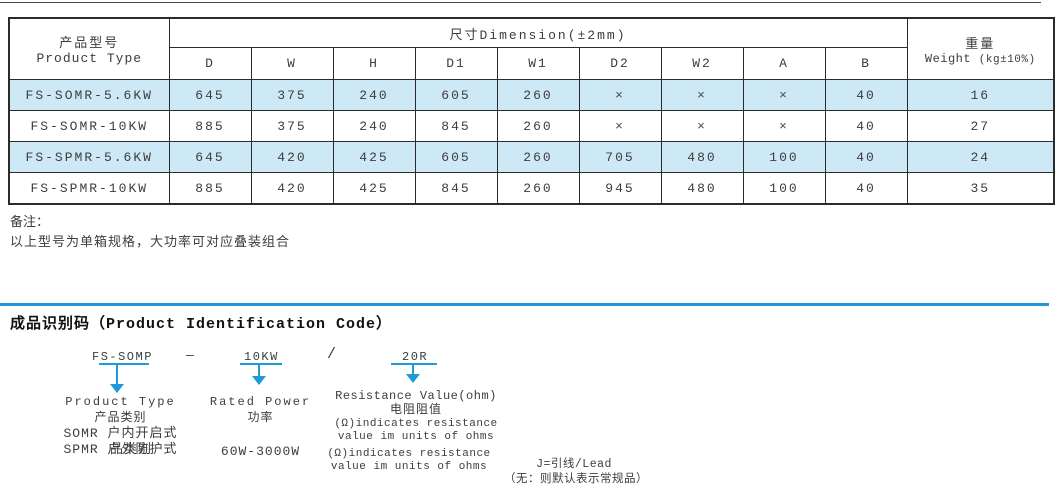 This screenshot has height=489, width=1061. I want to click on dim-col-header-b: B, so click(866, 63).